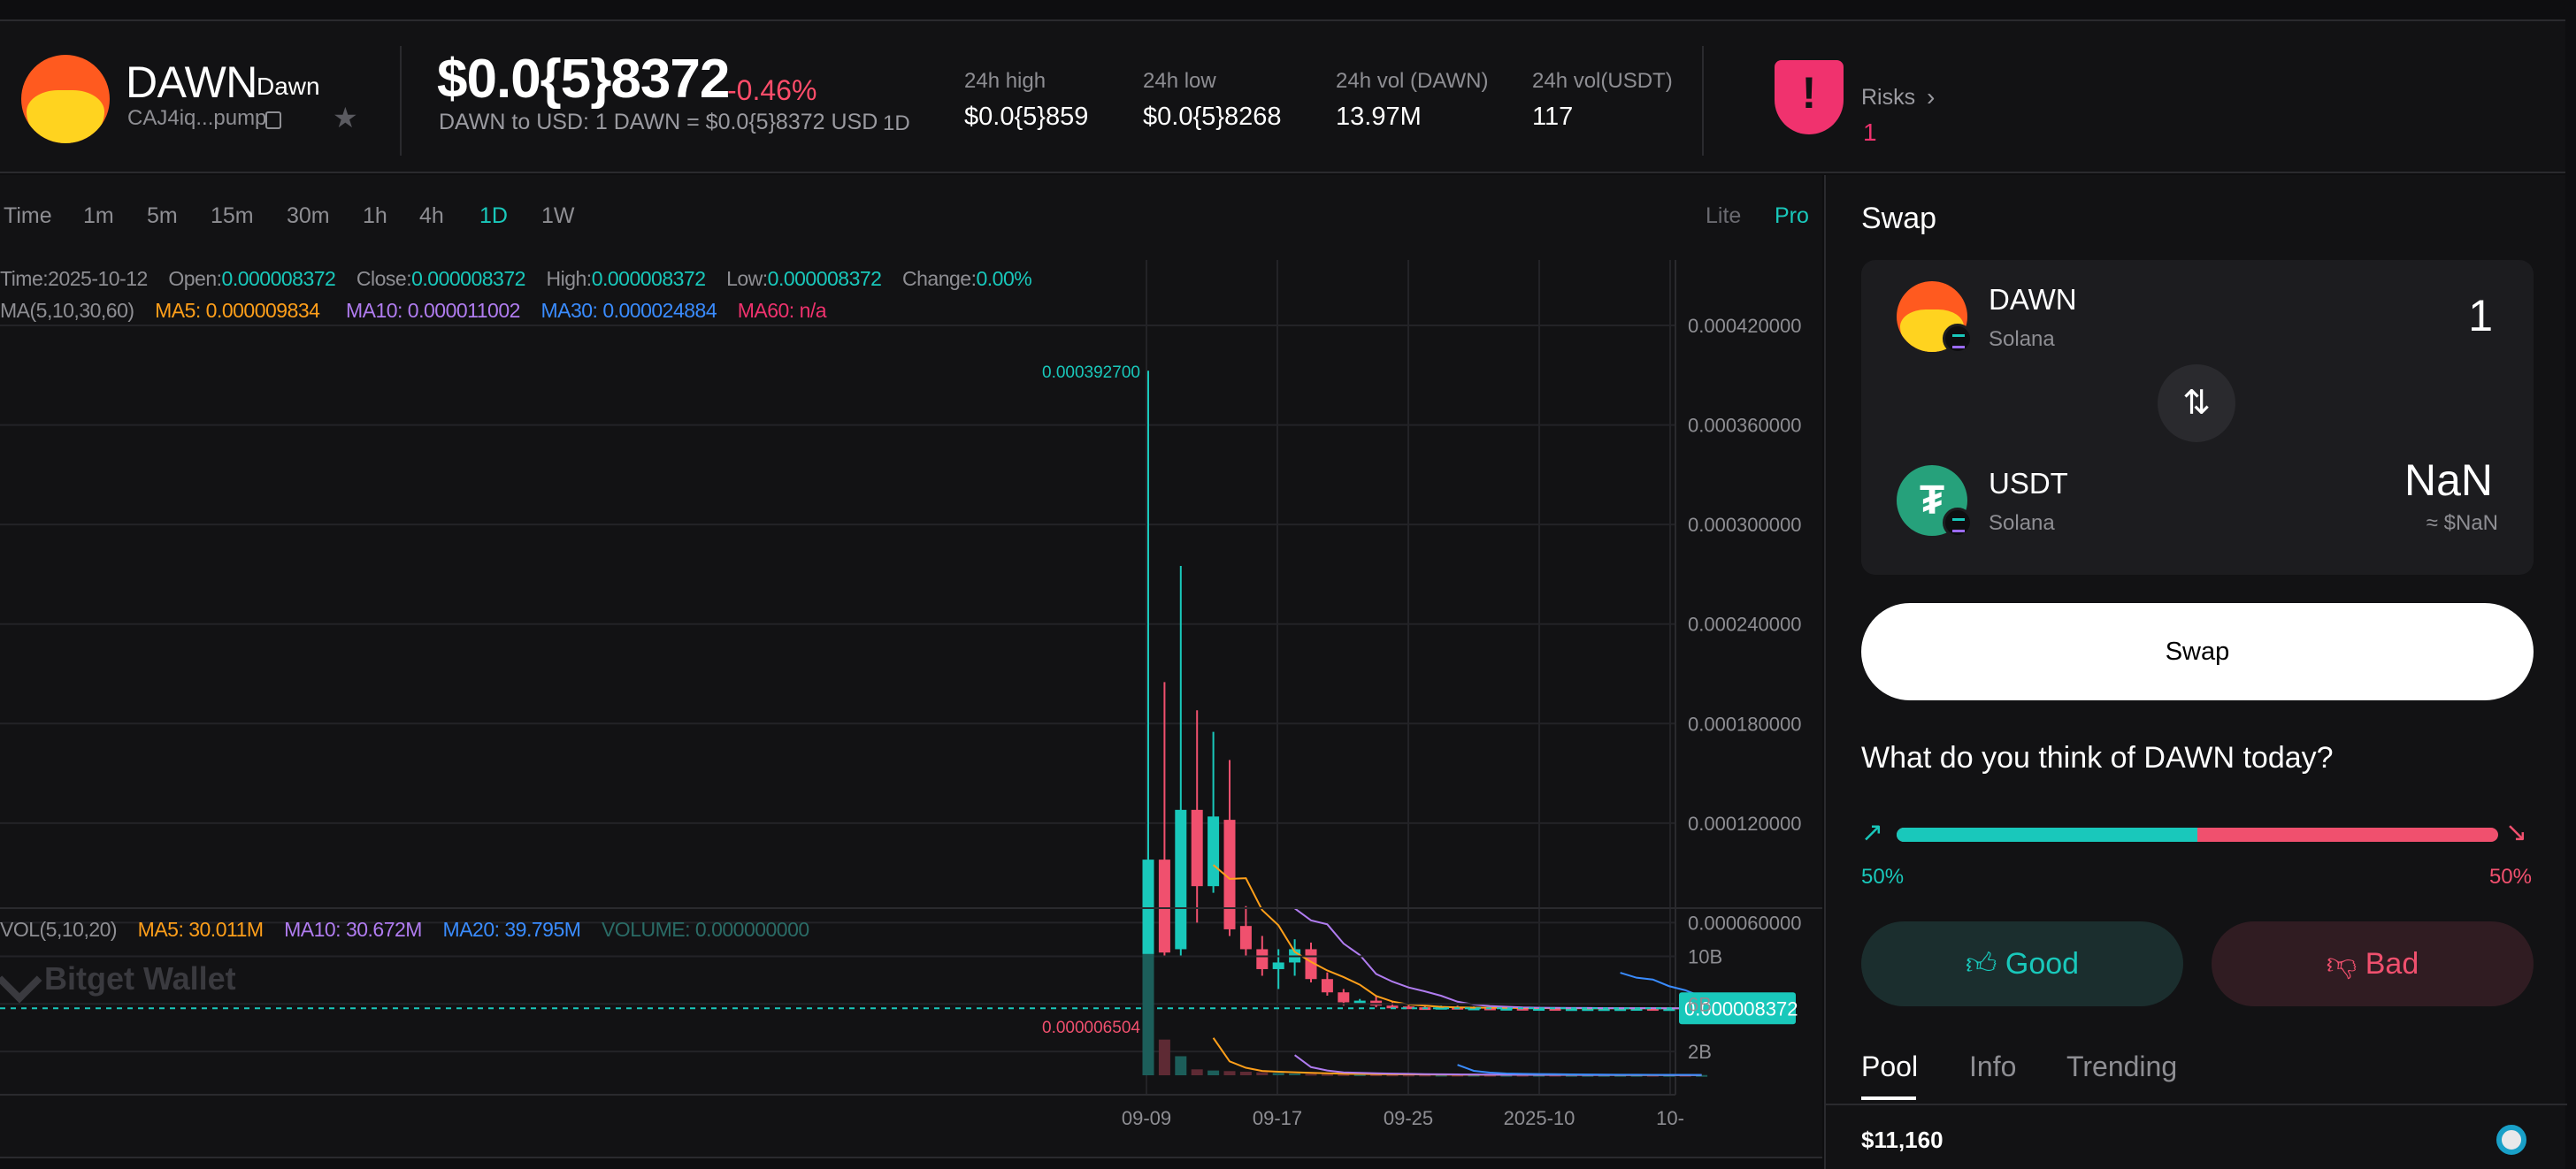  Describe the element at coordinates (782, 310) in the screenshot. I see `ma60-value: MA60: n/a` at that location.